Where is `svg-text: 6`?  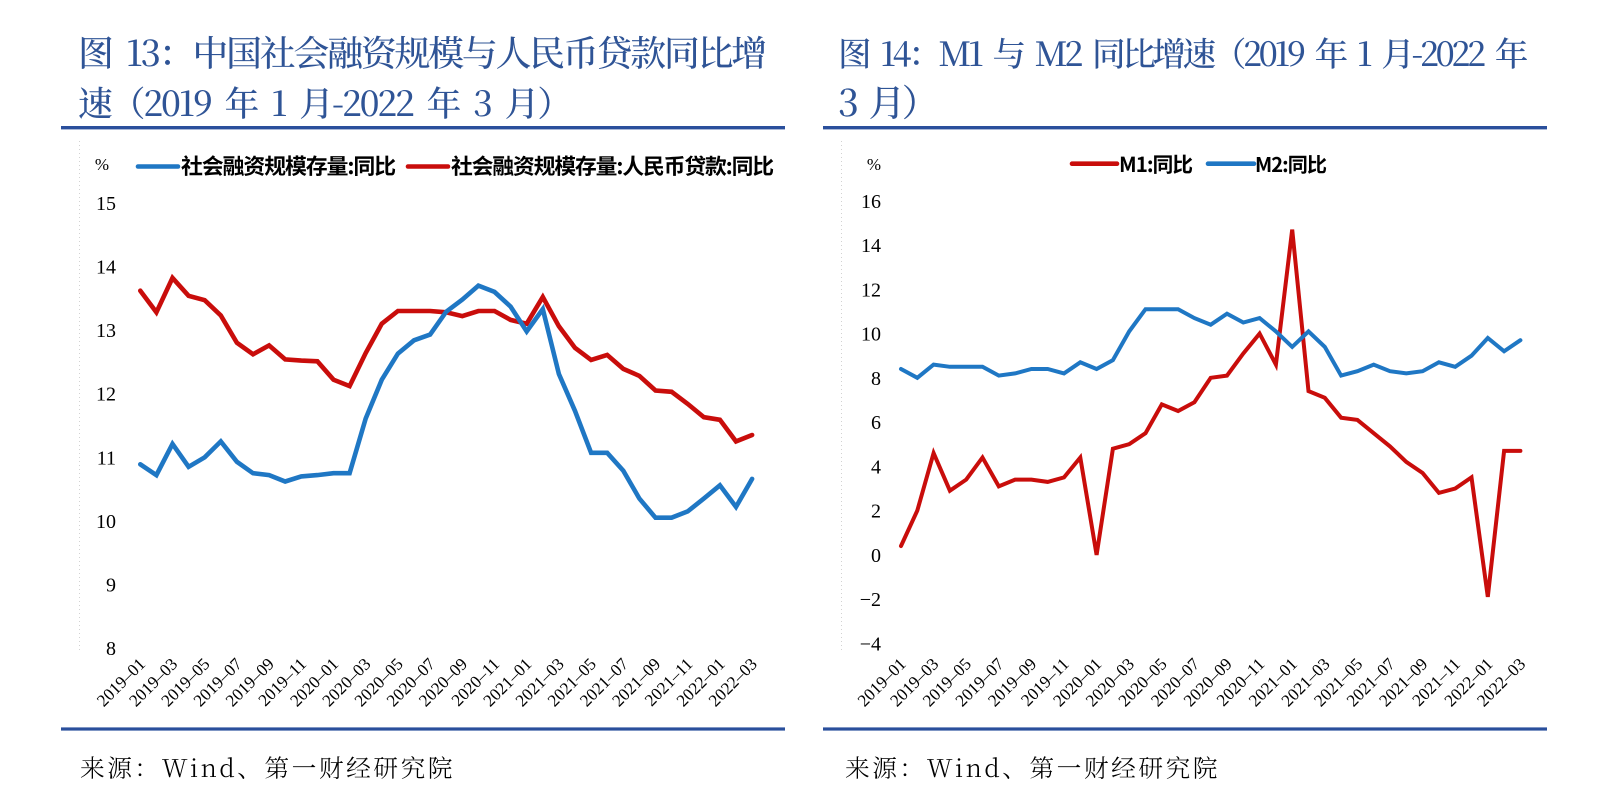
svg-text: 6 is located at coordinates (876, 423).